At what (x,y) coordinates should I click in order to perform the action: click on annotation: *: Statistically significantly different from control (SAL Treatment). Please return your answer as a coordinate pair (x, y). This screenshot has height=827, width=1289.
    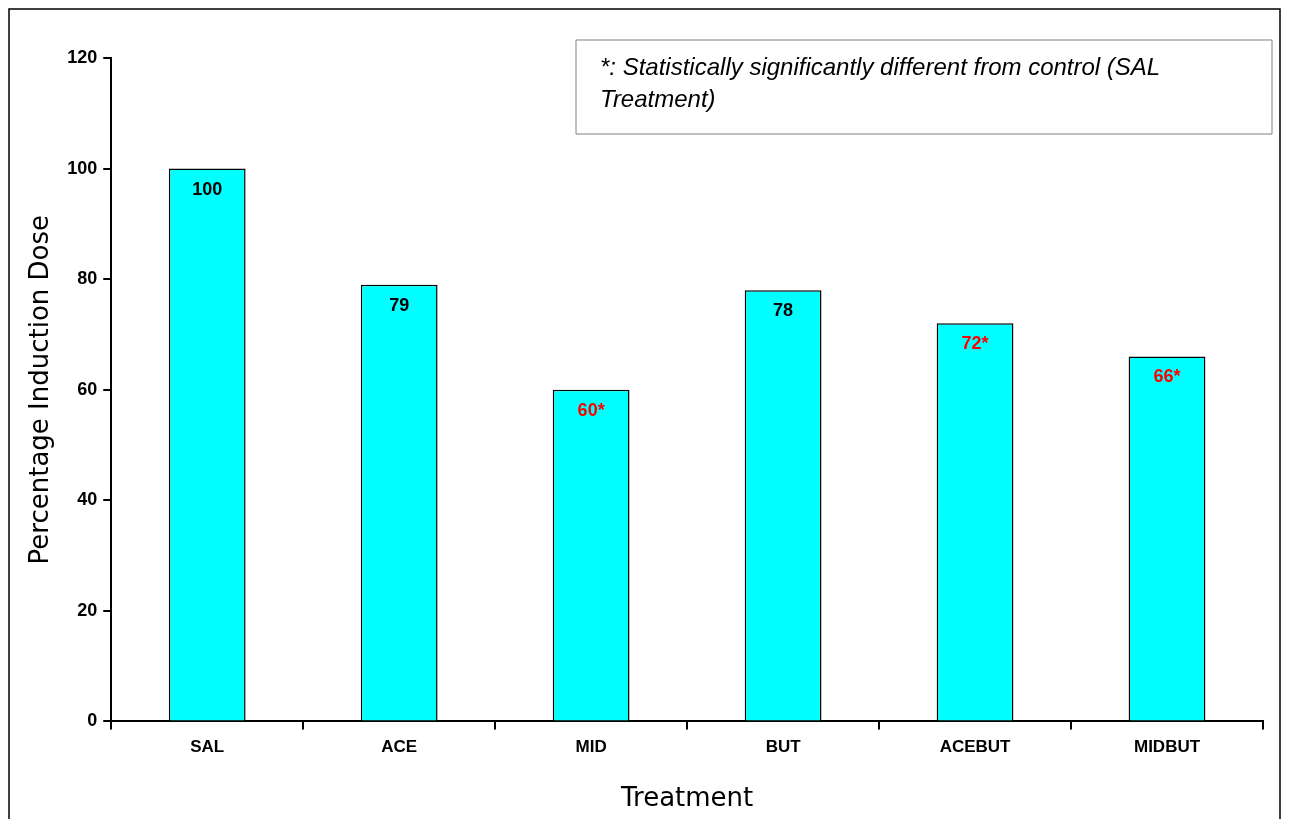
    Looking at the image, I should click on (880, 82).